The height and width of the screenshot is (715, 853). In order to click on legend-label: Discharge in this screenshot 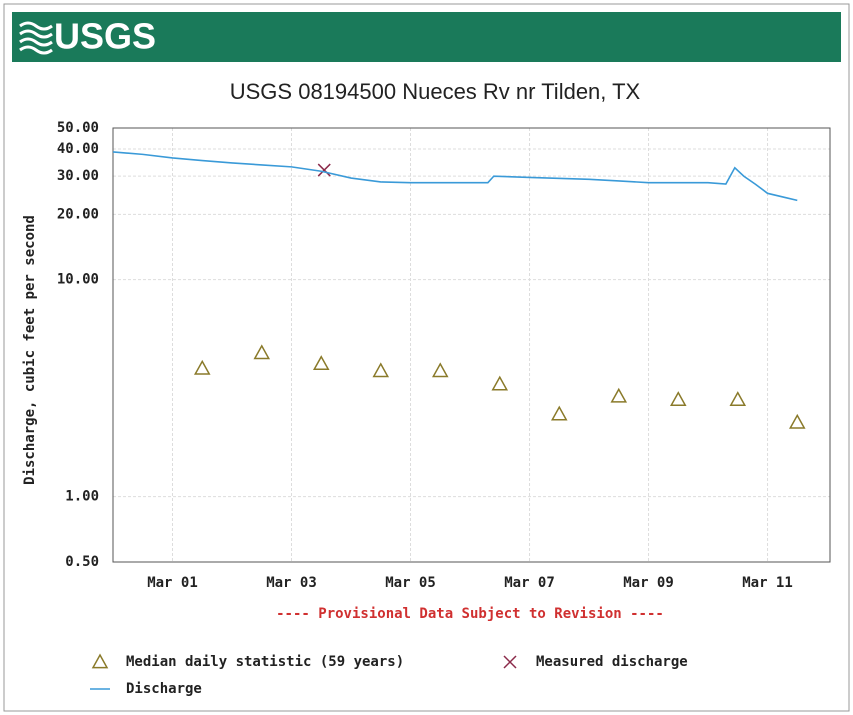, I will do `click(164, 689)`.